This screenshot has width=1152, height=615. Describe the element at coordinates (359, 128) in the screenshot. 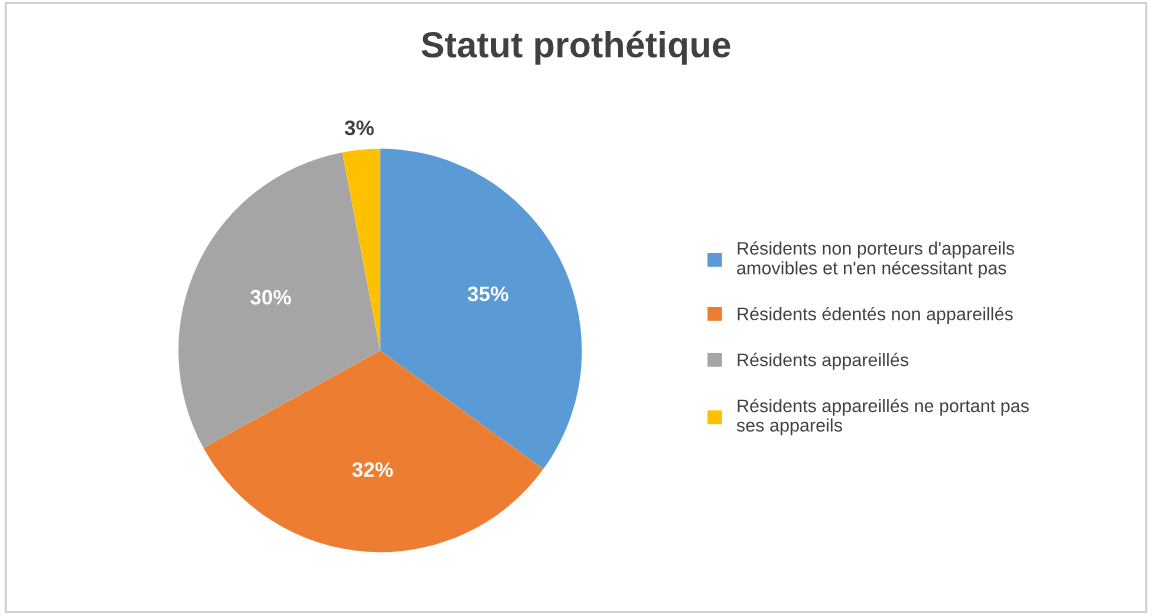

I see `data-label: 3%` at that location.